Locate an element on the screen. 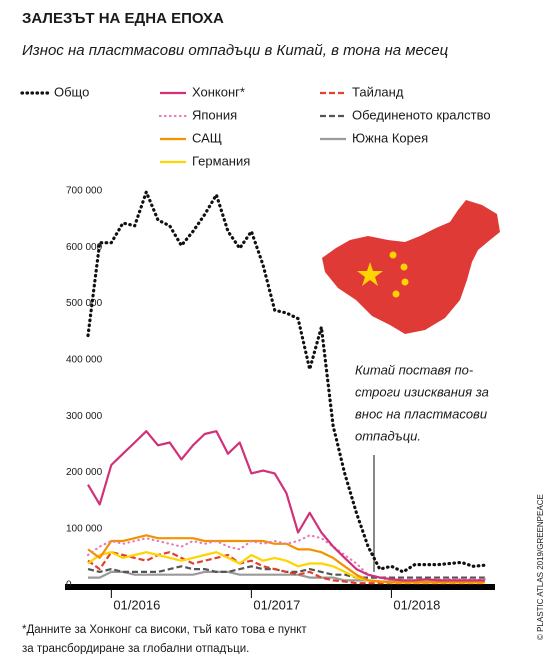 The image size is (549, 659). legend-label: САЩ is located at coordinates (207, 137).